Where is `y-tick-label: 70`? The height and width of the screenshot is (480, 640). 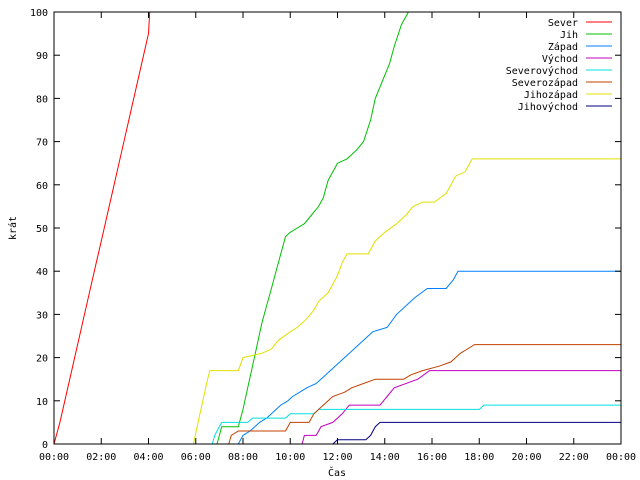 y-tick-label: 70 is located at coordinates (42, 143).